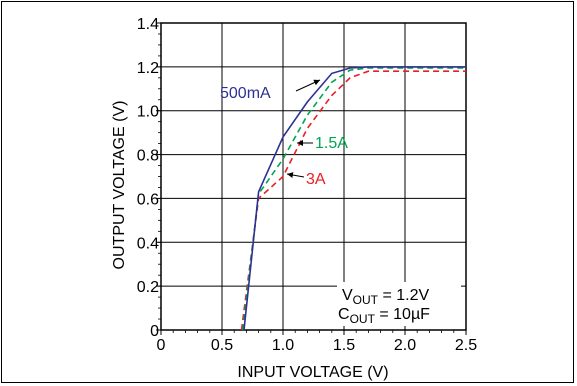 The image size is (577, 386). I want to click on x-tick-label: 2.0, so click(405, 345).